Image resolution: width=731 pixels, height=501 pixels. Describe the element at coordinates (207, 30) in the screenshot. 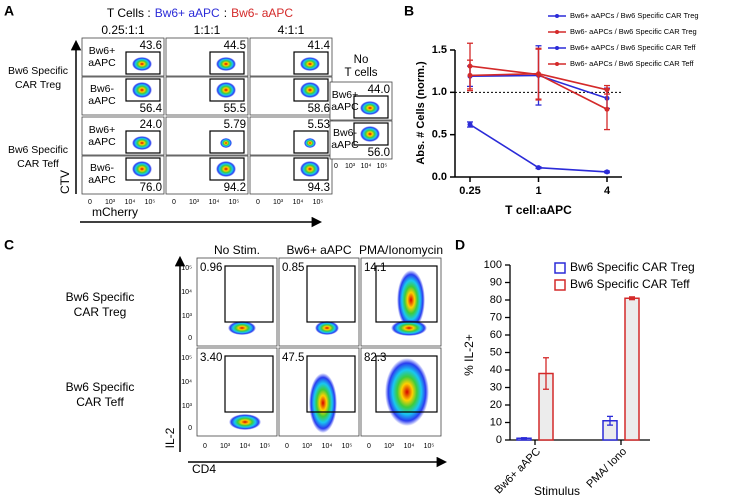

I see `column-label: 1:1:1` at that location.